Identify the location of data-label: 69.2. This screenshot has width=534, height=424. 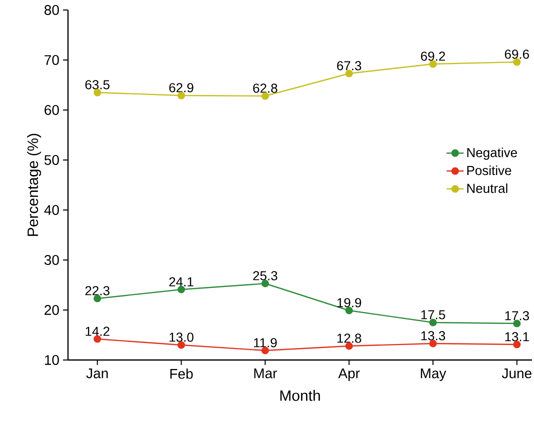
(433, 56).